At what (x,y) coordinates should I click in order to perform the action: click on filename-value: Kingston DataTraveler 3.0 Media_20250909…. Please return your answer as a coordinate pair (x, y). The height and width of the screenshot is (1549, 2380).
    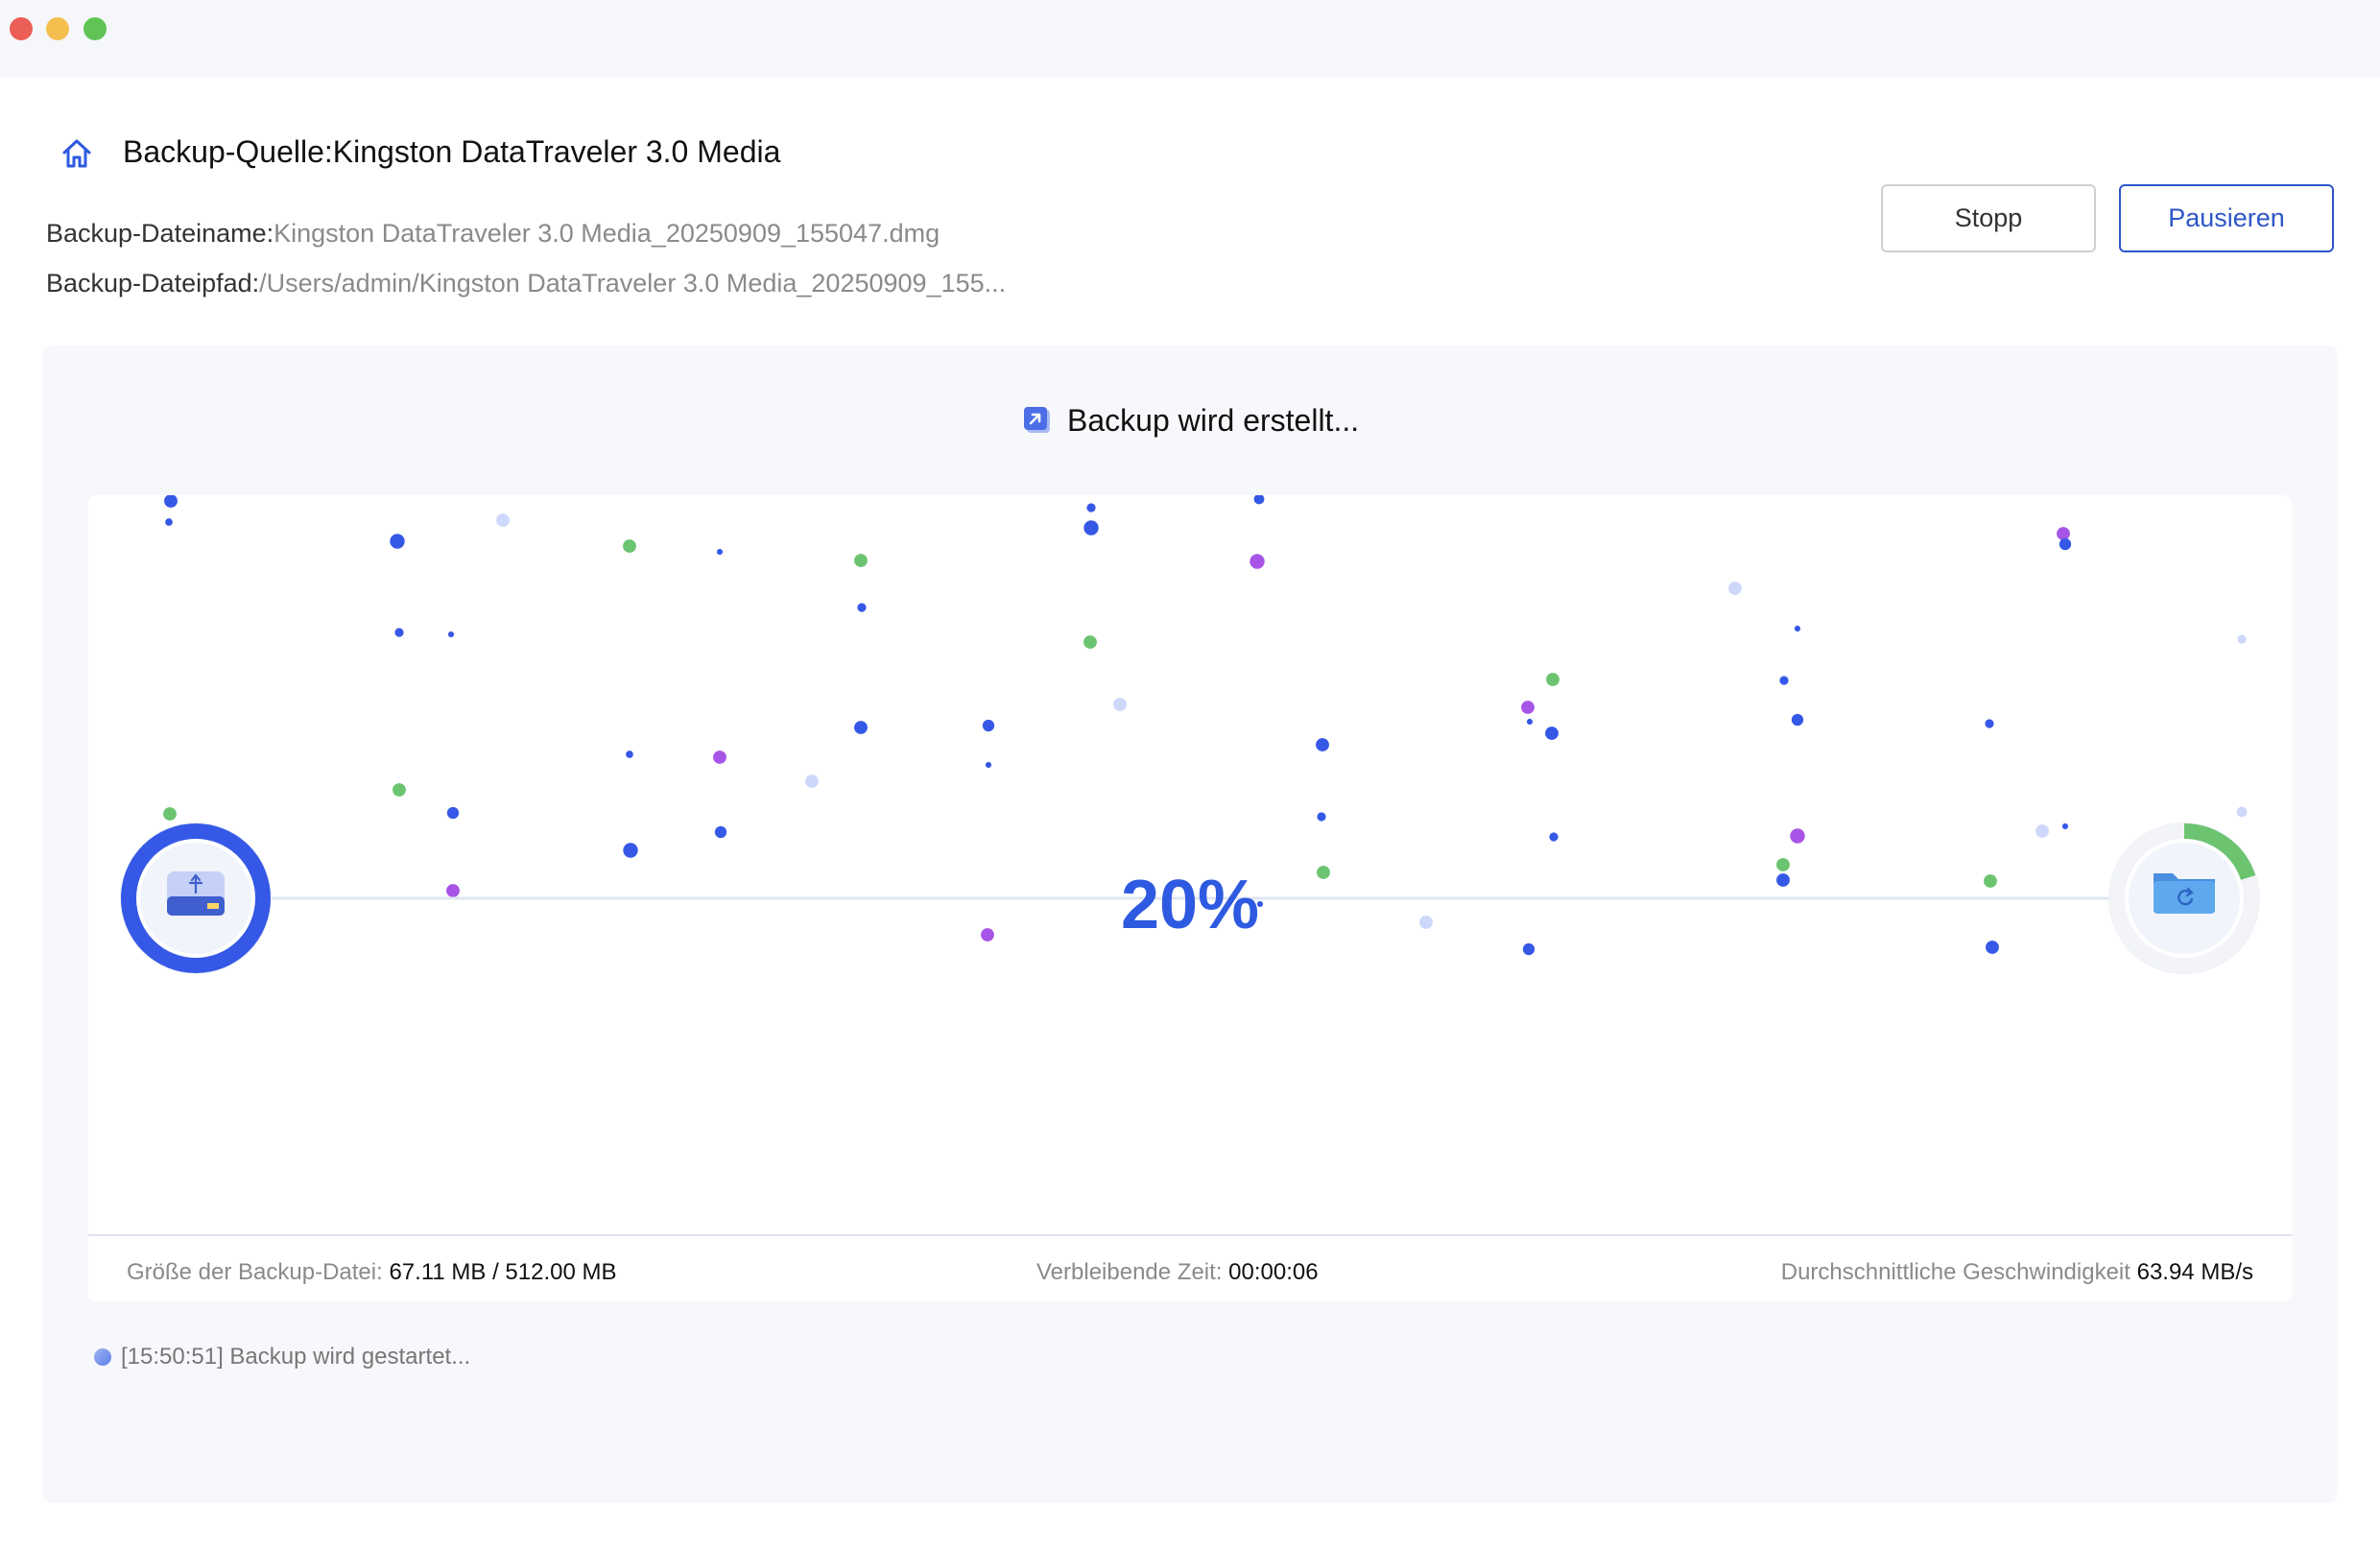
    Looking at the image, I should click on (607, 233).